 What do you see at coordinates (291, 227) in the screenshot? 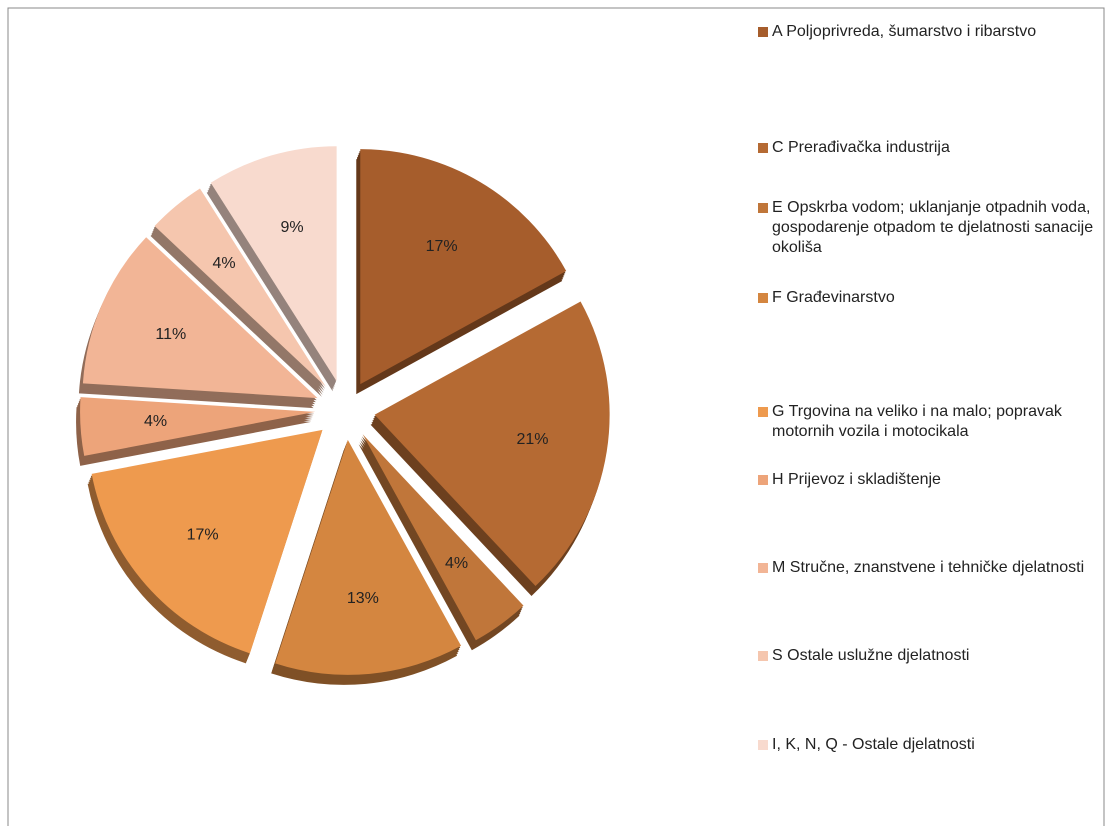
I see `data-label: 9%` at bounding box center [291, 227].